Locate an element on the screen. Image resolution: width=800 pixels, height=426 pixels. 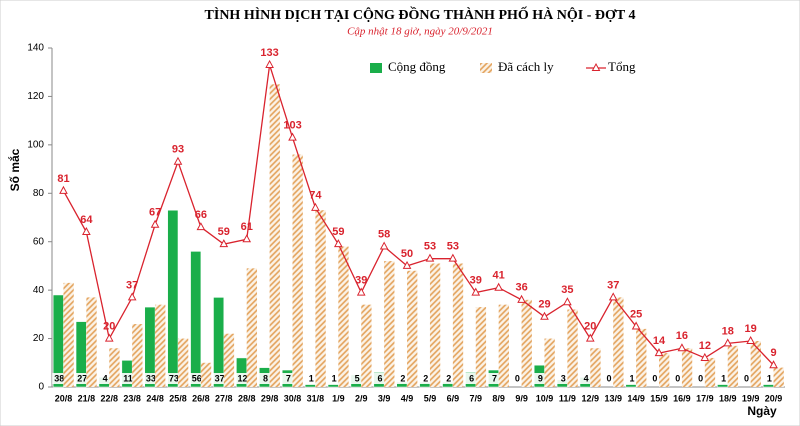
x-axis-label: Ngày is located at coordinates (762, 411).